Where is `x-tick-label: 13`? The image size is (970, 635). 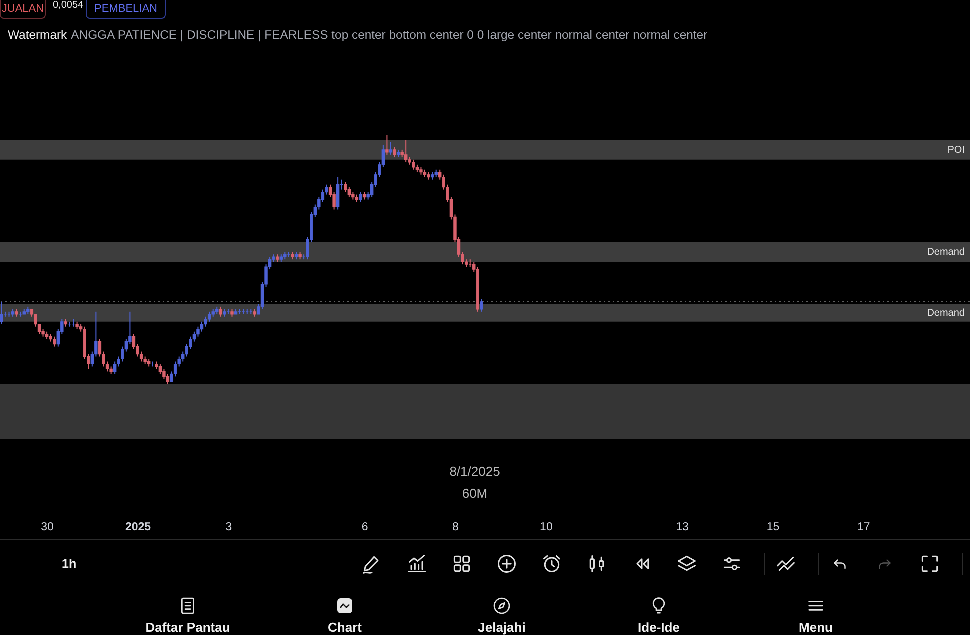 x-tick-label: 13 is located at coordinates (682, 528).